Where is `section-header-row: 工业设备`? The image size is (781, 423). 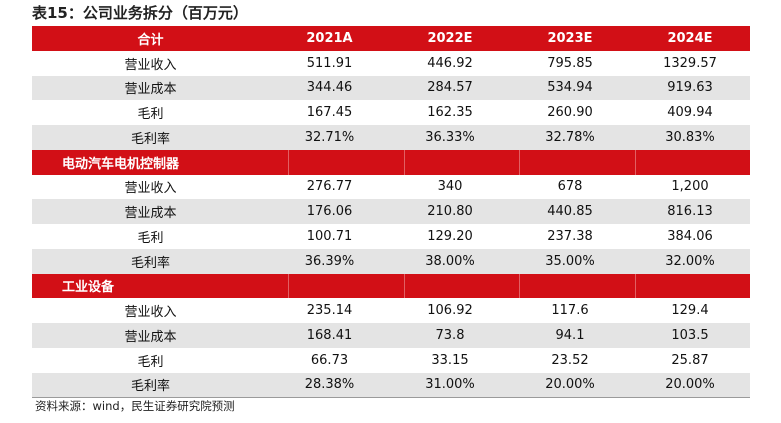 section-header-row: 工业设备 is located at coordinates (391, 286).